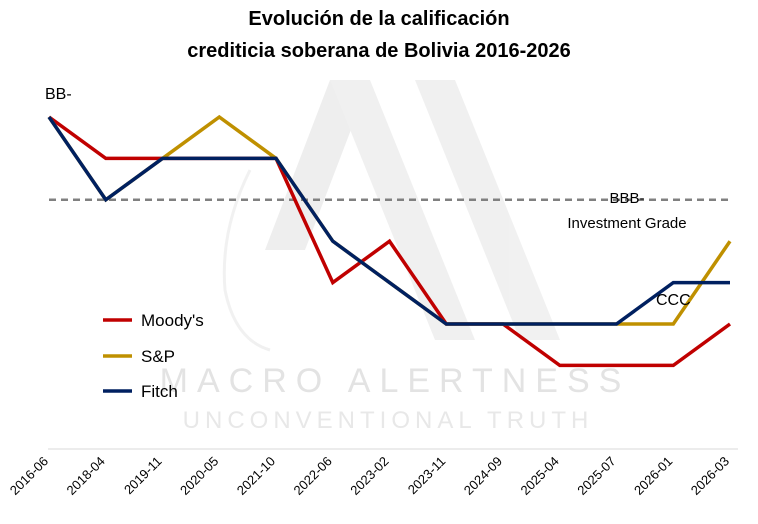 The height and width of the screenshot is (524, 758). What do you see at coordinates (379, 19) in the screenshot?
I see `chart-title-line-1: Evolución de la calificación` at bounding box center [379, 19].